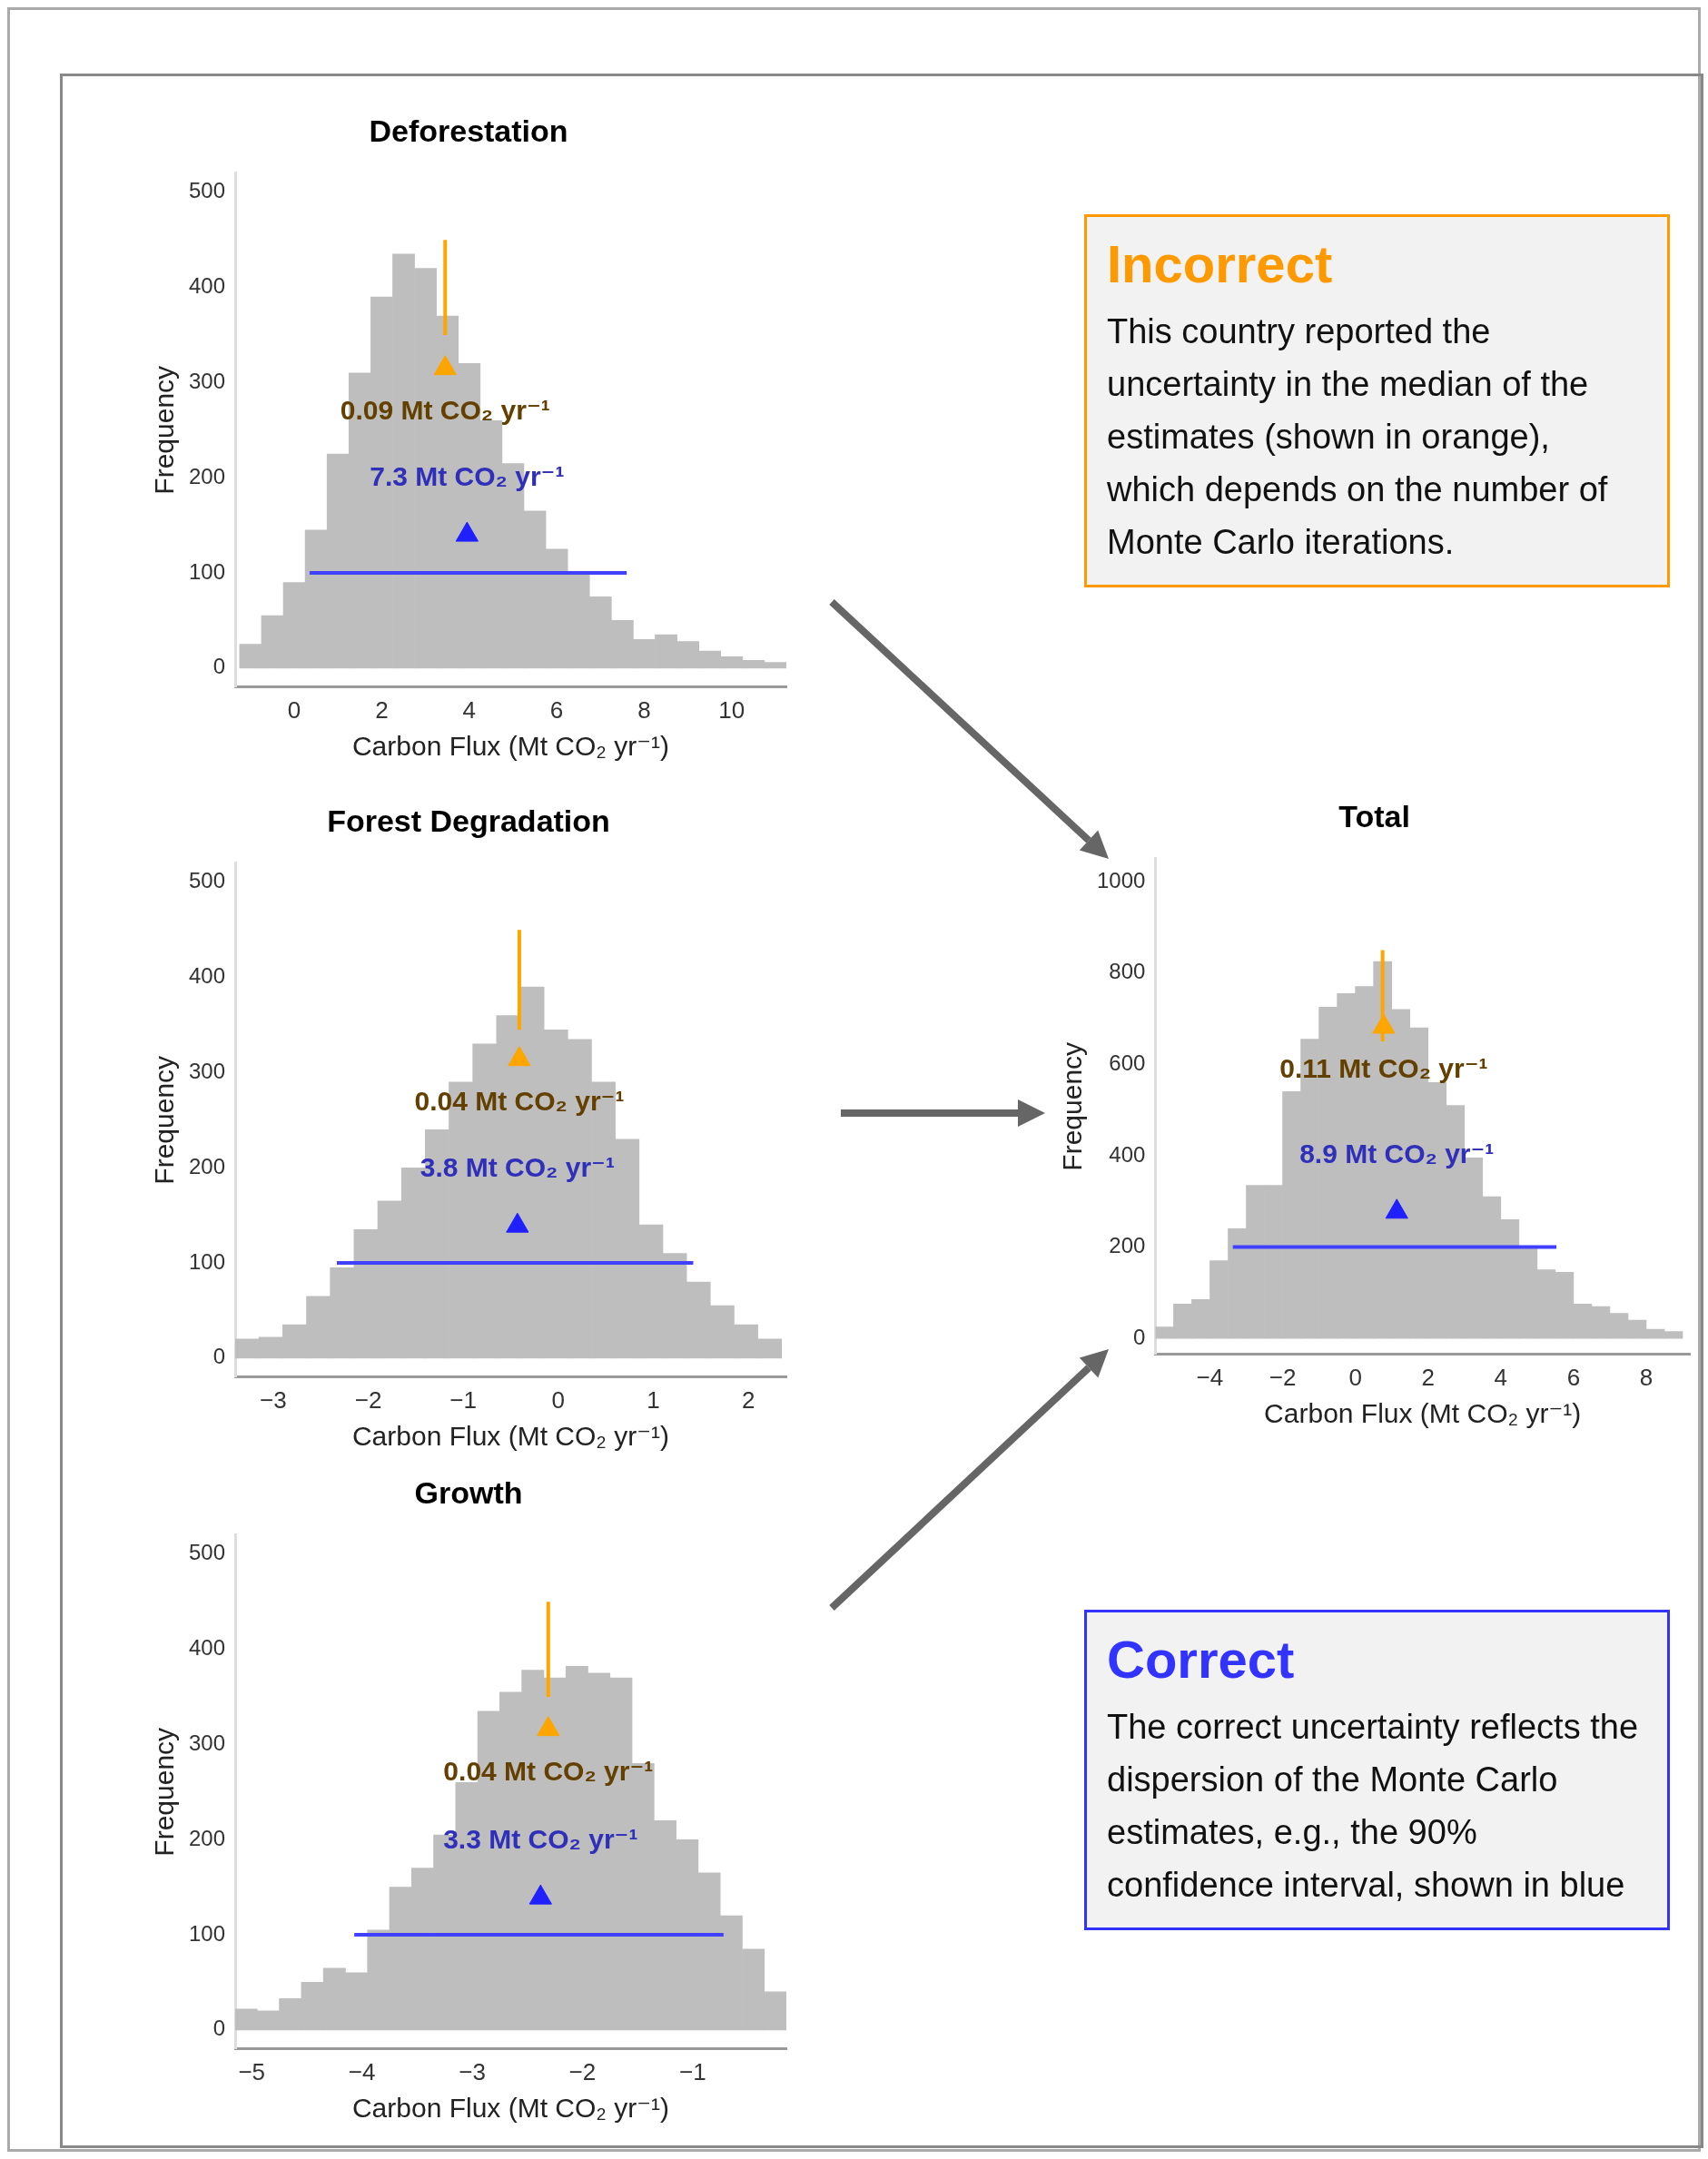  What do you see at coordinates (1201, 1660) in the screenshot?
I see `text: Correct` at bounding box center [1201, 1660].